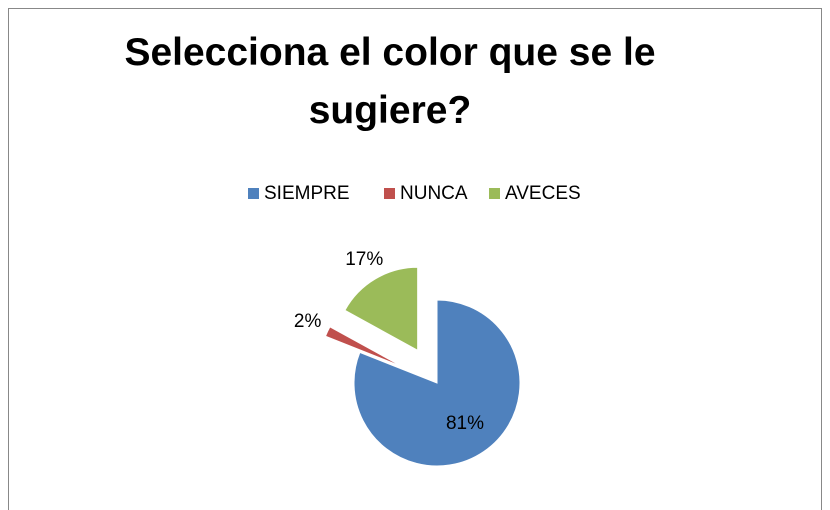  I want to click on data-label: 81%, so click(465, 423).